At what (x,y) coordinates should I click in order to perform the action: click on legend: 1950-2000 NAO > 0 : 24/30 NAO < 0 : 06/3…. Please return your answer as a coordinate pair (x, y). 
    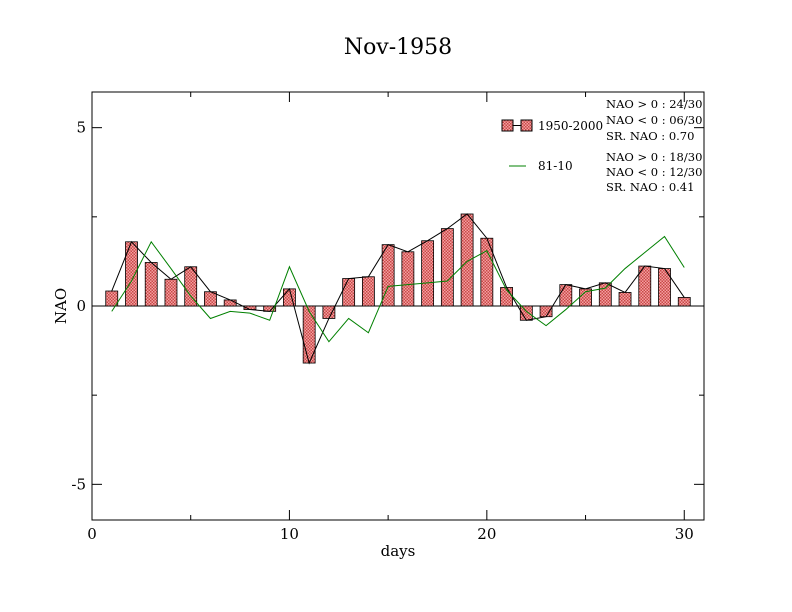
    Looking at the image, I should click on (601, 145).